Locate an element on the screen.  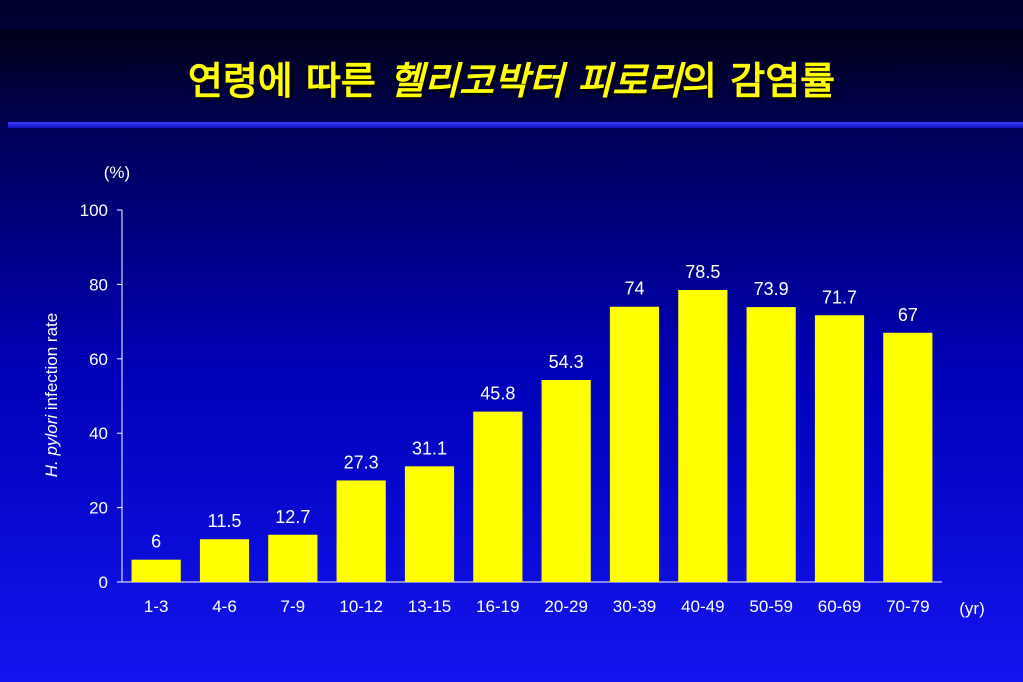
bar-value-label: 73.9 is located at coordinates (771, 289).